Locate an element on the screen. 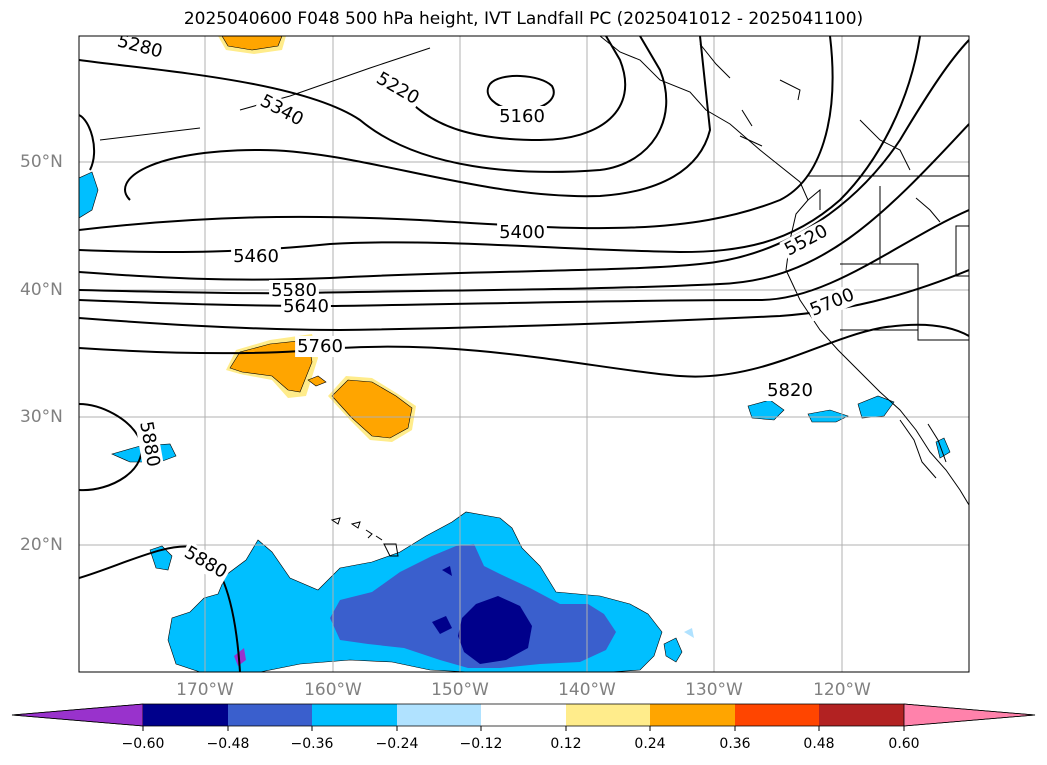 This screenshot has width=1047, height=765. colorbar is located at coordinates (523, 717).